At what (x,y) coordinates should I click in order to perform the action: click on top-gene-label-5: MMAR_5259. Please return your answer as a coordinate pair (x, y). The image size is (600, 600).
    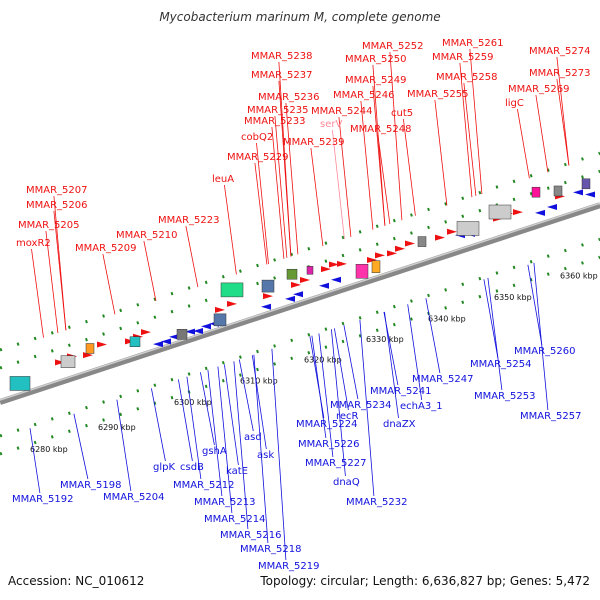
    Looking at the image, I should click on (463, 57).